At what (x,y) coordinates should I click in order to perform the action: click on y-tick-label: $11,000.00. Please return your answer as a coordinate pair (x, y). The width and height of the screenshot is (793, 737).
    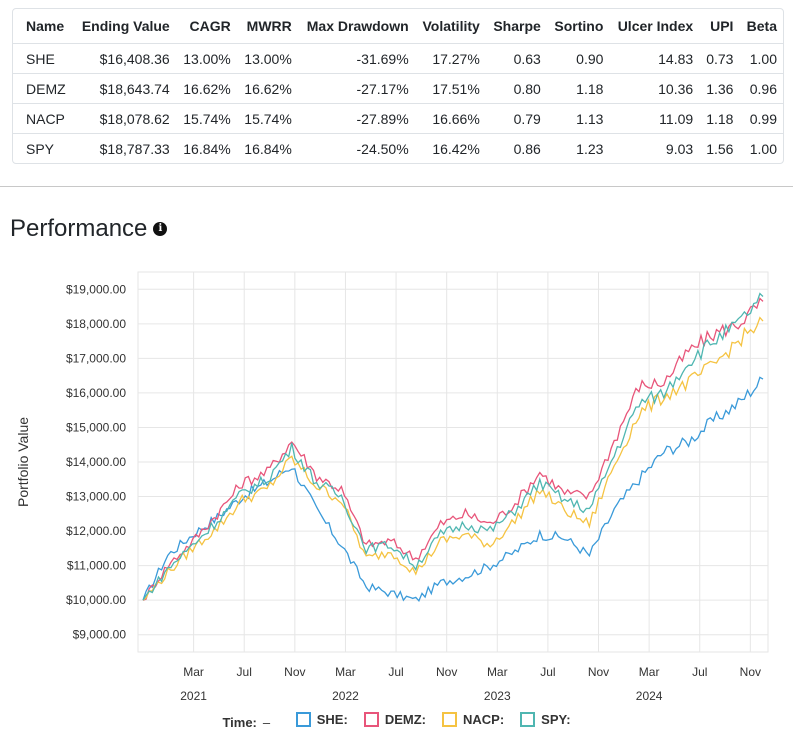
    Looking at the image, I should click on (96, 566).